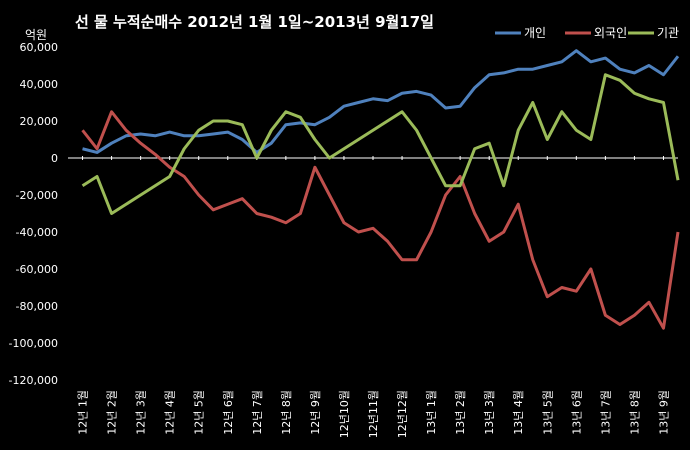 The height and width of the screenshot is (450, 690). What do you see at coordinates (518, 412) in the screenshot?
I see `x-tick-label: 13년 4월` at bounding box center [518, 412].